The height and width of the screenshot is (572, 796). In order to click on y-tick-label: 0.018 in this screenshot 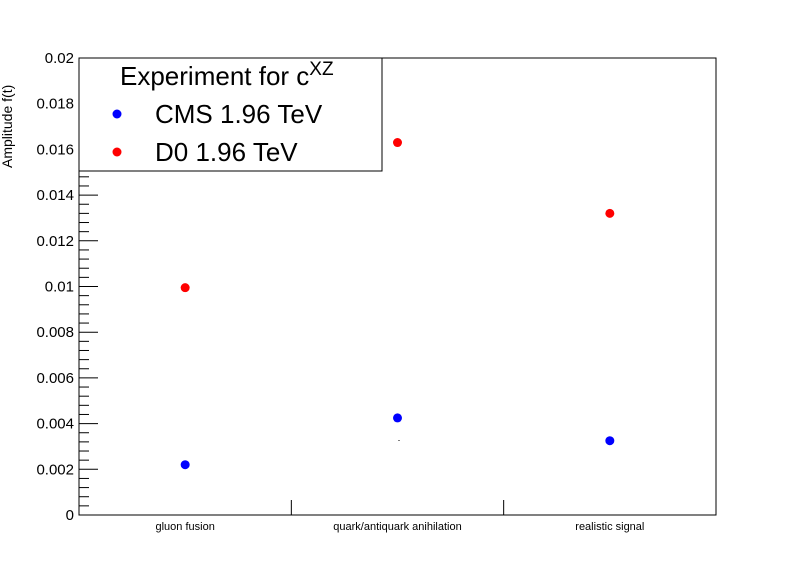, I will do `click(55, 104)`.